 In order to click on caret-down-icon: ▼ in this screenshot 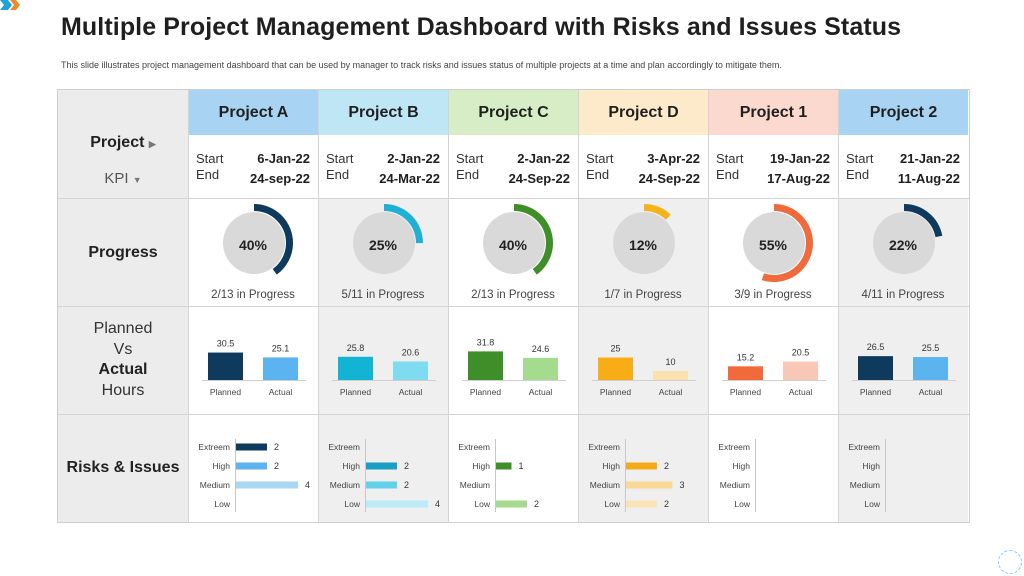, I will do `click(137, 180)`.